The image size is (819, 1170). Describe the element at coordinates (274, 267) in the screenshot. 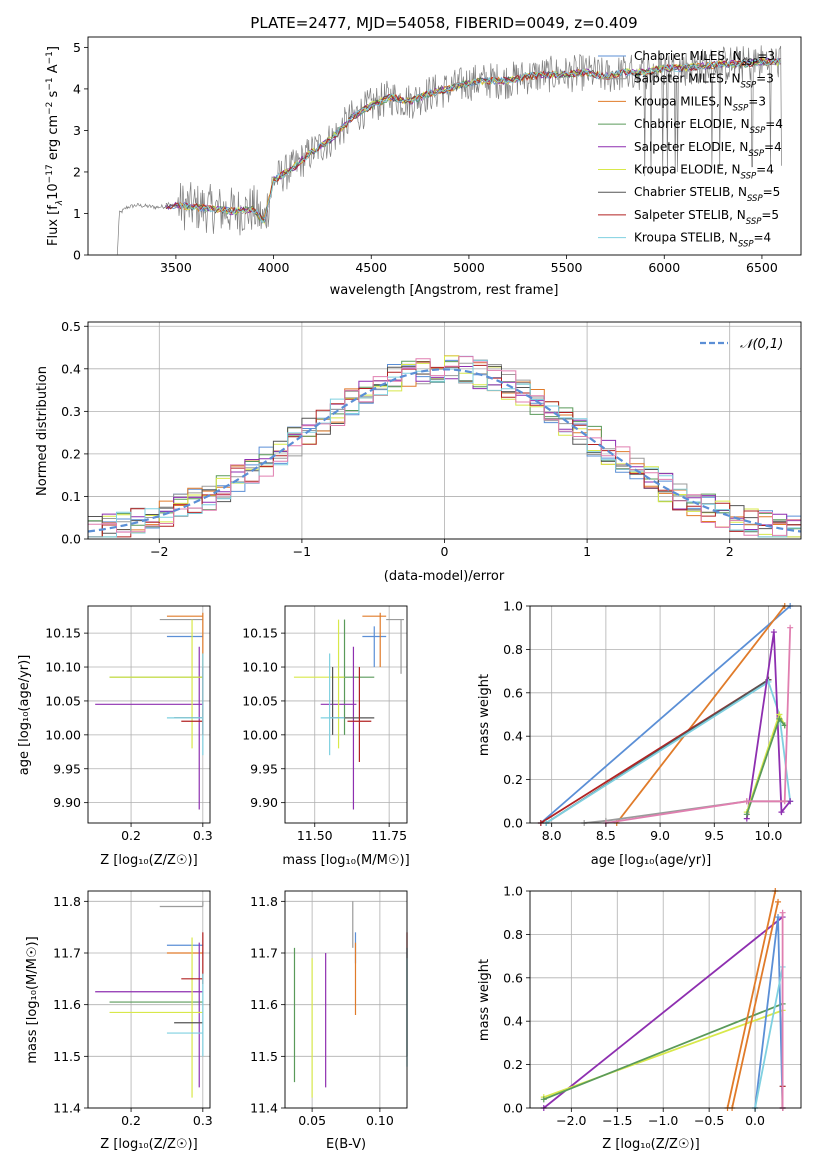

I see `x-tick-label: 4000` at that location.